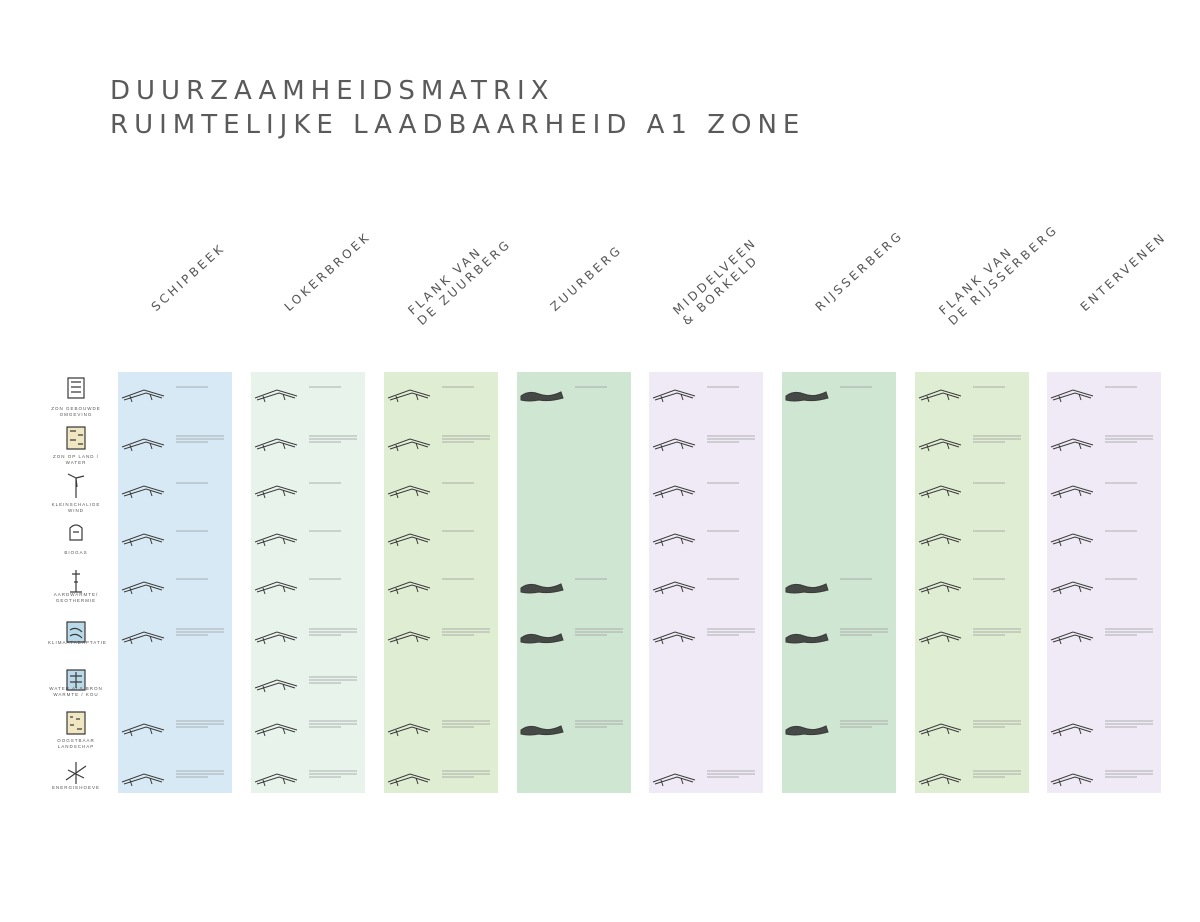 The width and height of the screenshot is (1200, 922). What do you see at coordinates (76, 743) in the screenshot?
I see `row-label: OOGSTBAAR LANDSCHAP` at bounding box center [76, 743].